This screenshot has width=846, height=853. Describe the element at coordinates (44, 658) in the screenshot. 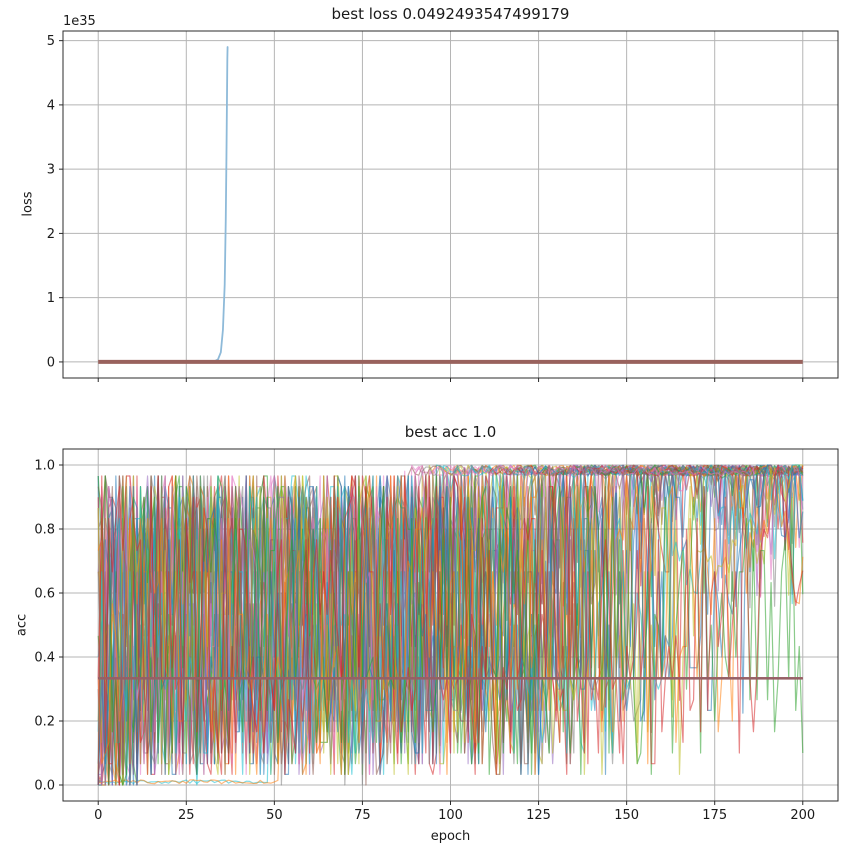

I see `acc-axes-y-tick-label: 0.4` at that location.